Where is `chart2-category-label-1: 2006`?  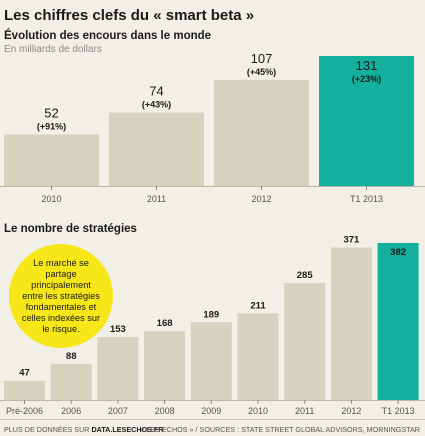 chart2-category-label-1: 2006 is located at coordinates (71, 411).